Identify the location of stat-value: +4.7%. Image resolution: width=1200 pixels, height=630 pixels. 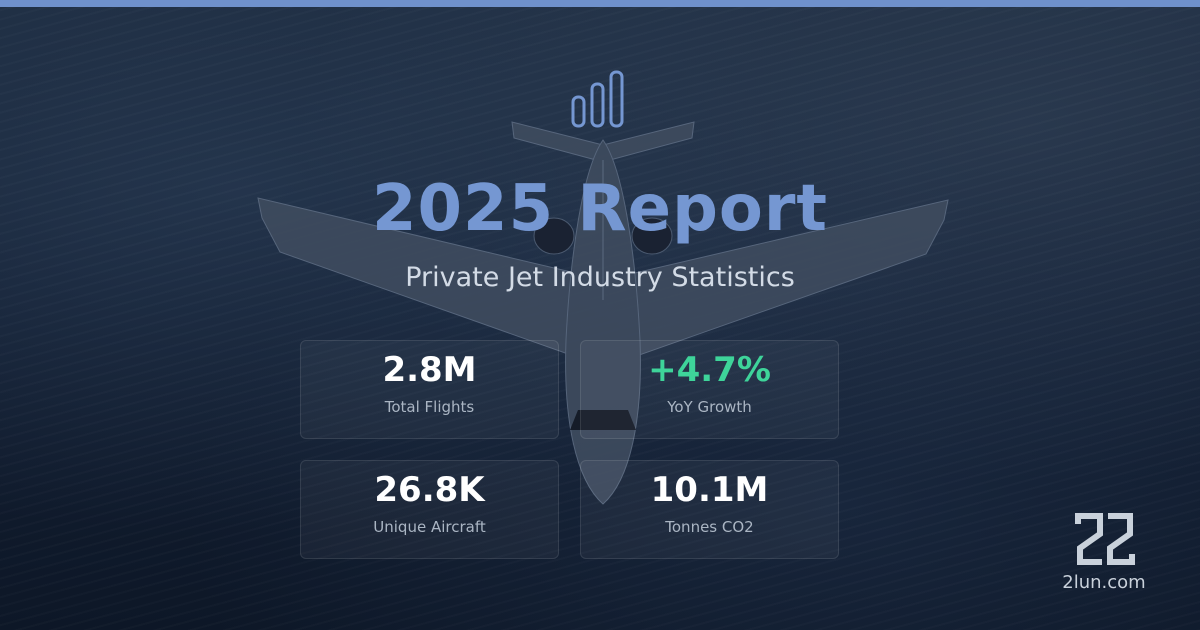
(709, 370).